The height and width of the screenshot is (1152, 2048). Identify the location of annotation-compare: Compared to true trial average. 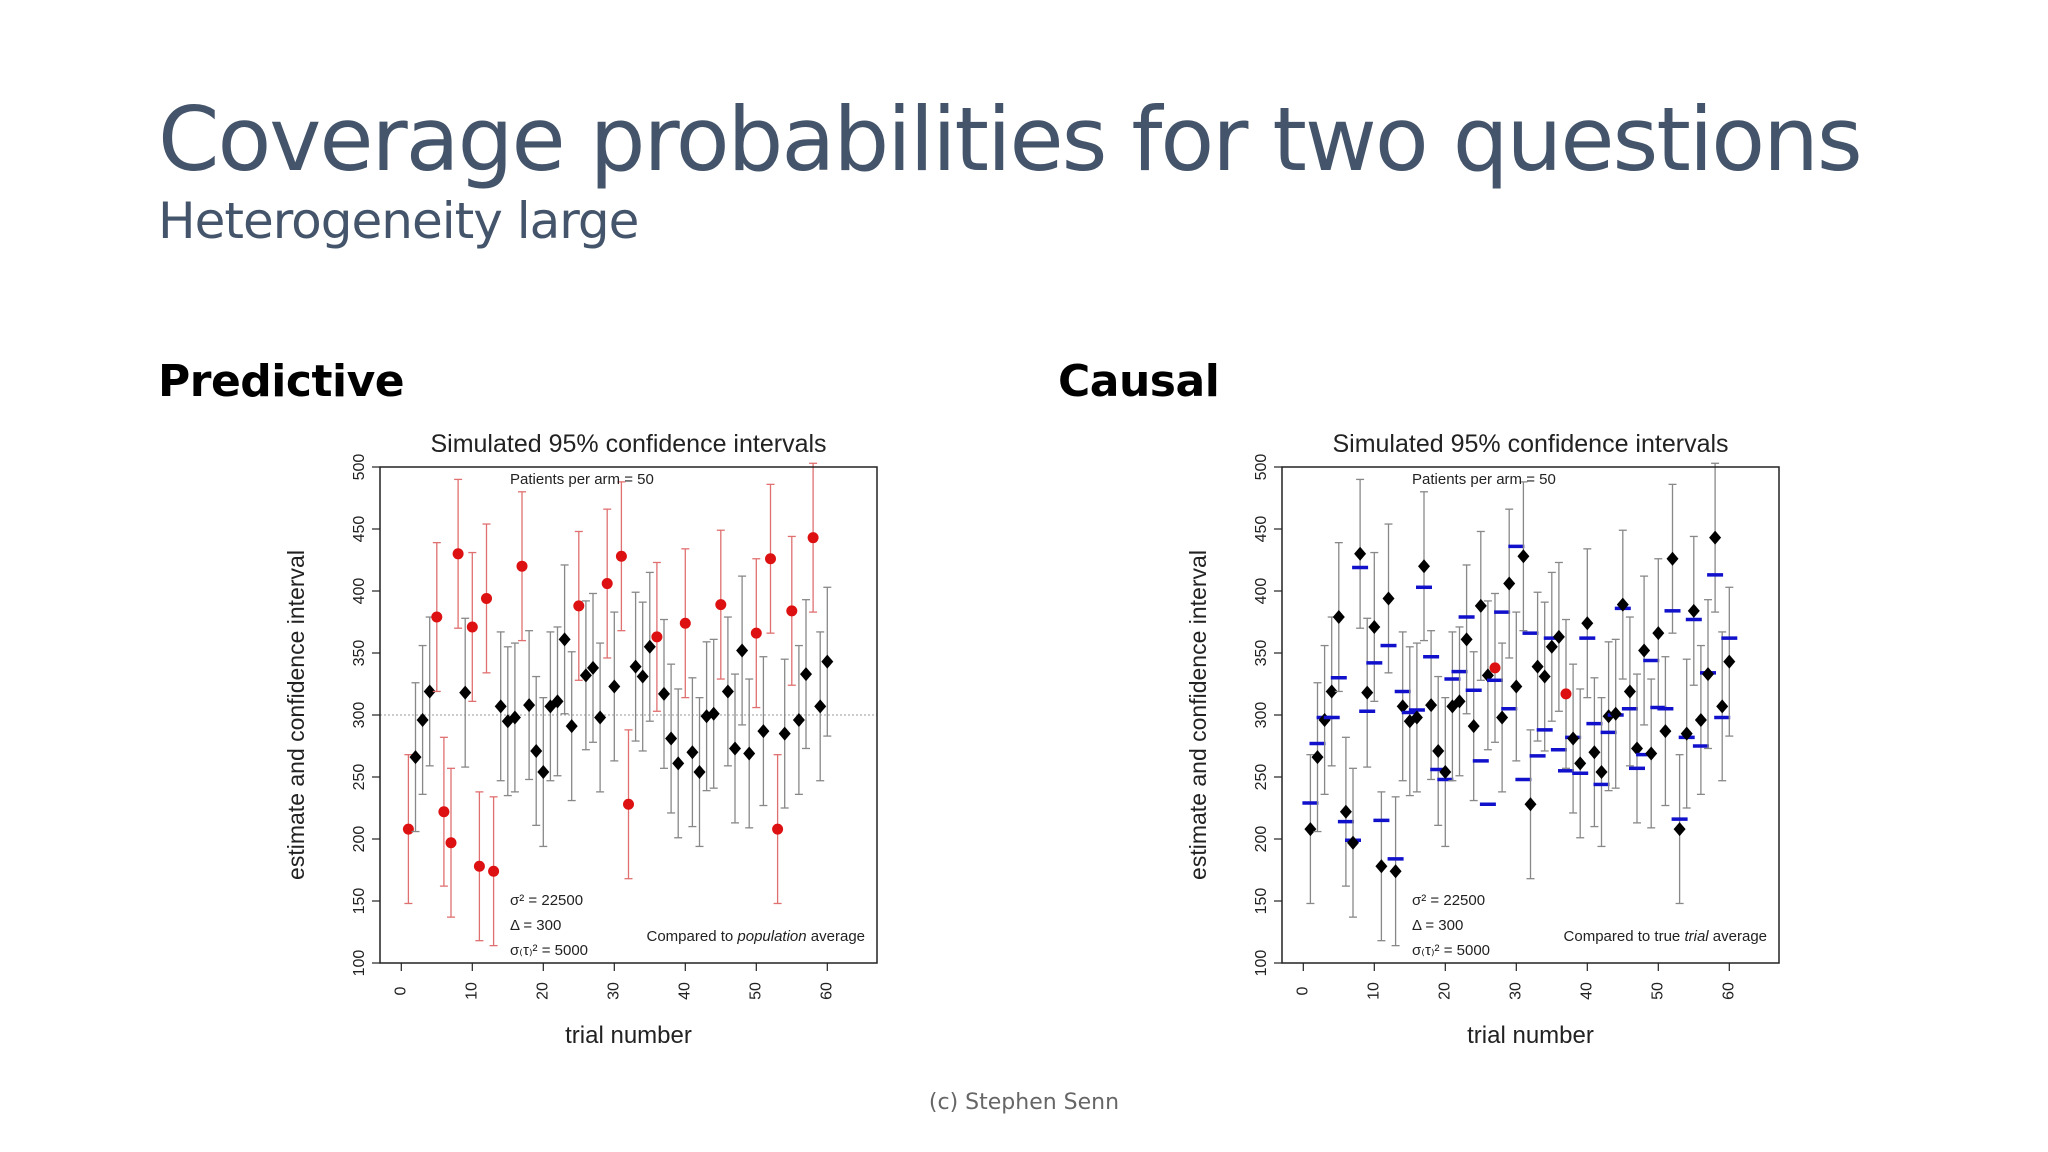
(1665, 936).